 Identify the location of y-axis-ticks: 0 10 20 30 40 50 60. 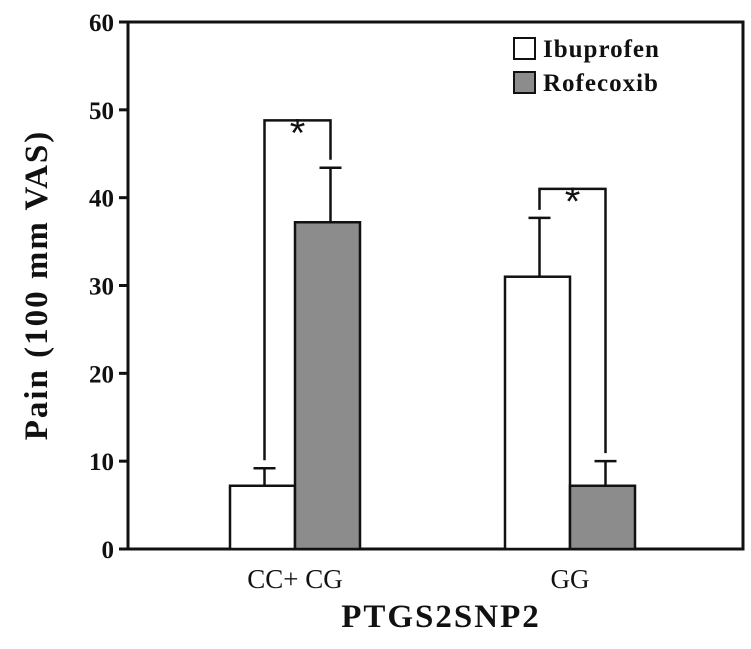
(108, 287).